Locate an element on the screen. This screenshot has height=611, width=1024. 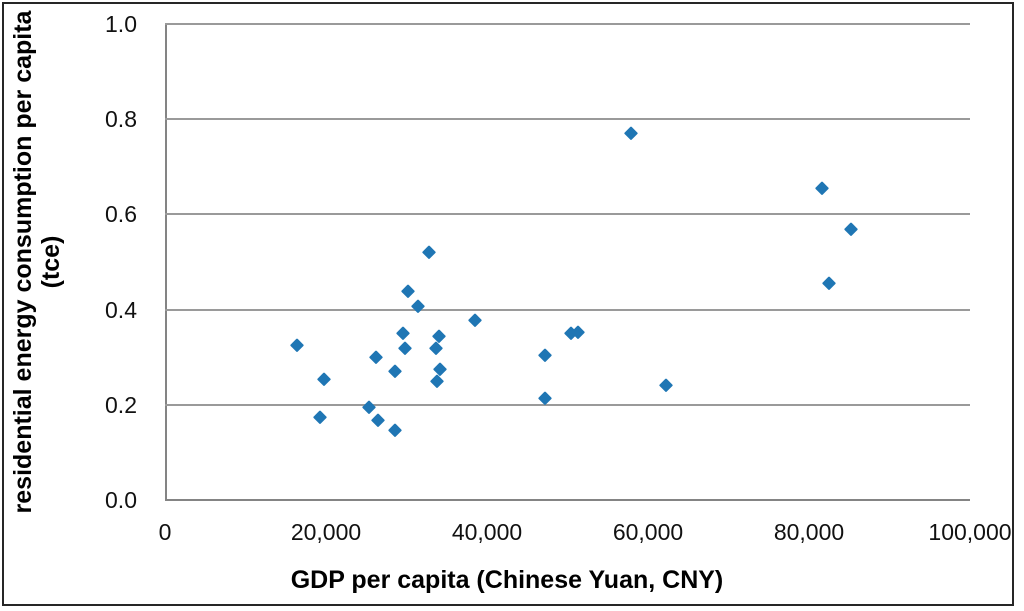
x-tick-label: 80,000 is located at coordinates (809, 532).